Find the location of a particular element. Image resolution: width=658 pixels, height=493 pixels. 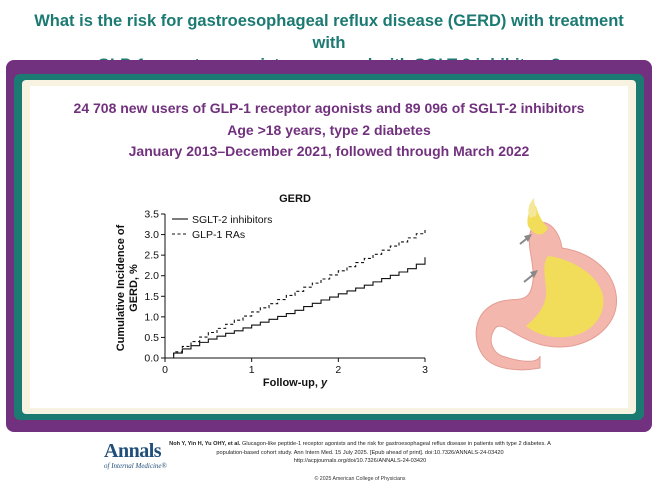

y-tick-label: 0.0 is located at coordinates (151, 359).